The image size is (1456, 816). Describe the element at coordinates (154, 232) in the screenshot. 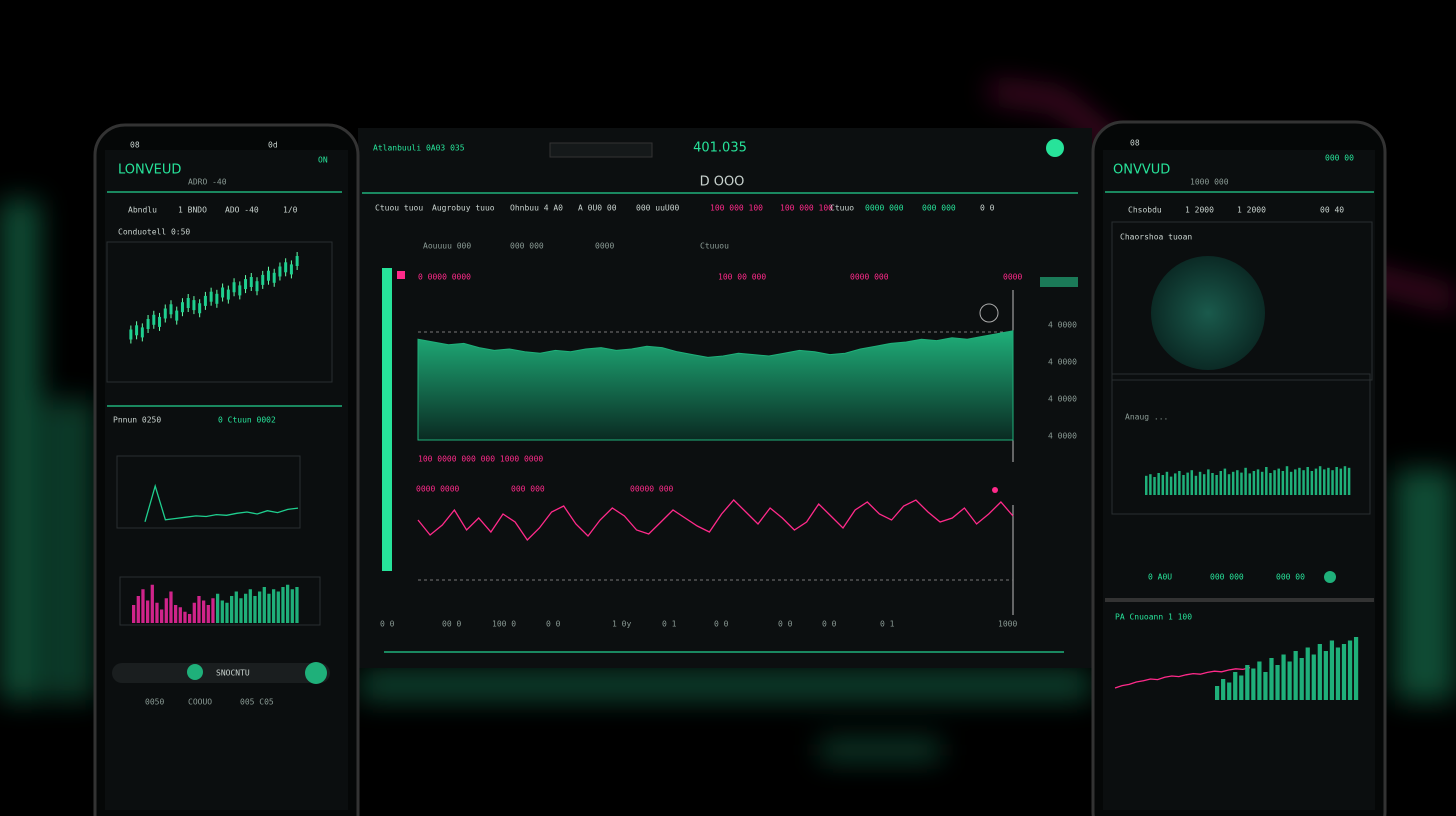

I see `section: Conduotell 0:50` at that location.